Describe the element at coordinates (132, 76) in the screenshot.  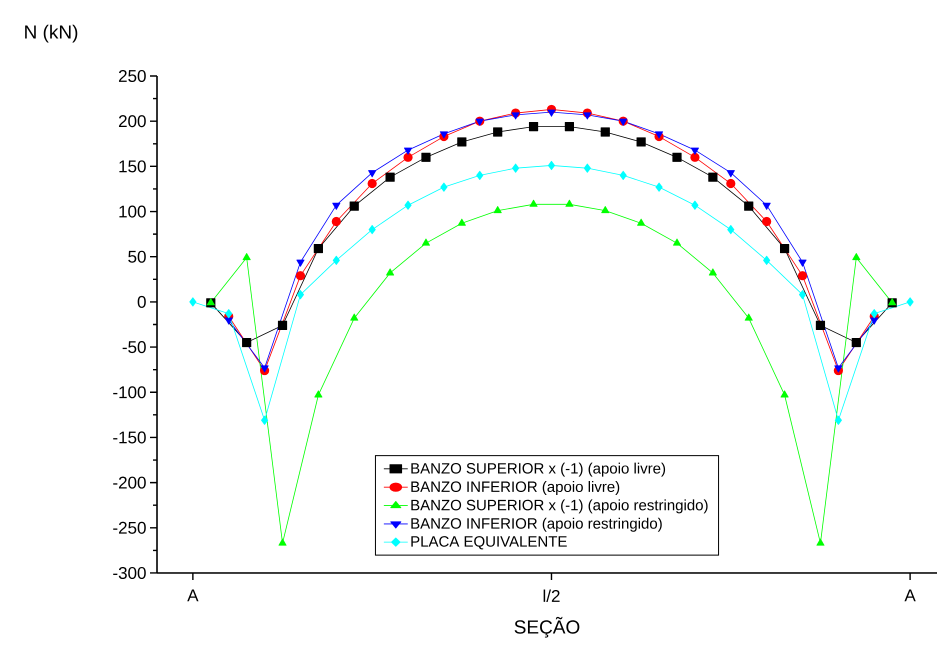
I see `y-tick-label: 250` at that location.